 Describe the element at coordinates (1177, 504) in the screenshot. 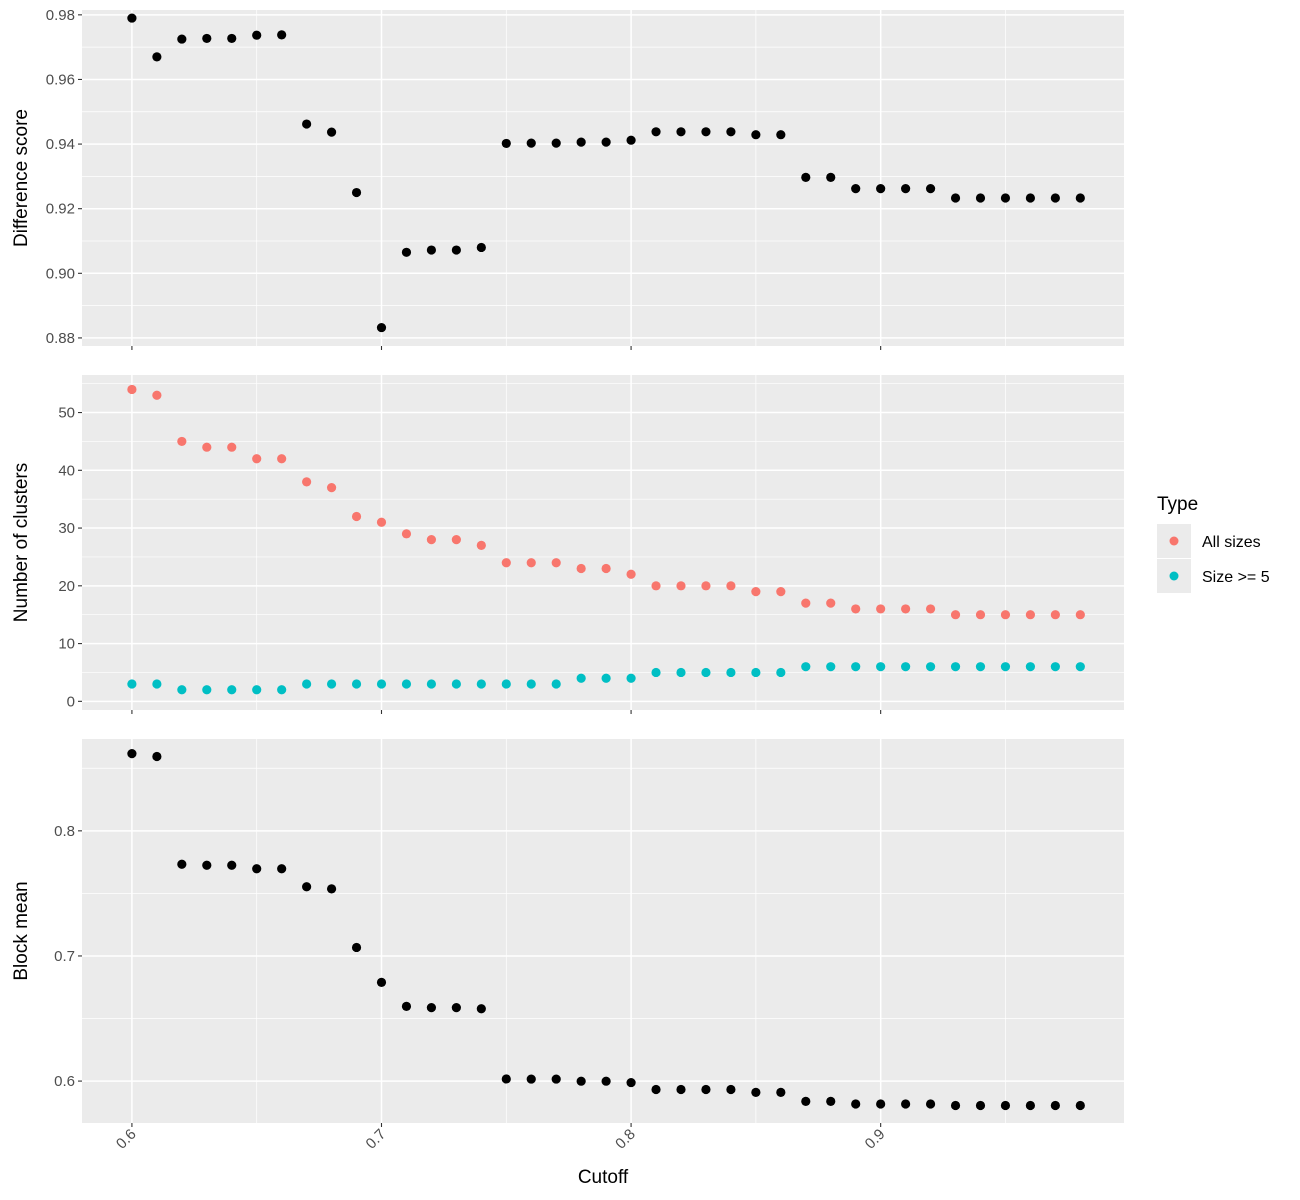

I see `legend-title: Type` at that location.